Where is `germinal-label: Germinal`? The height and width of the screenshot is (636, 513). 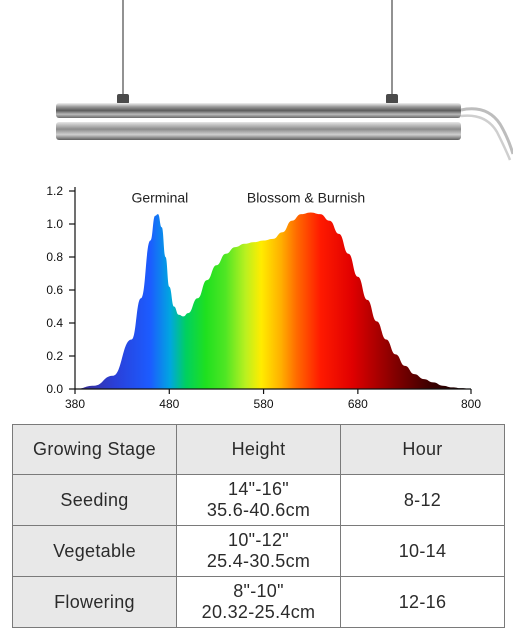 germinal-label: Germinal is located at coordinates (159, 198).